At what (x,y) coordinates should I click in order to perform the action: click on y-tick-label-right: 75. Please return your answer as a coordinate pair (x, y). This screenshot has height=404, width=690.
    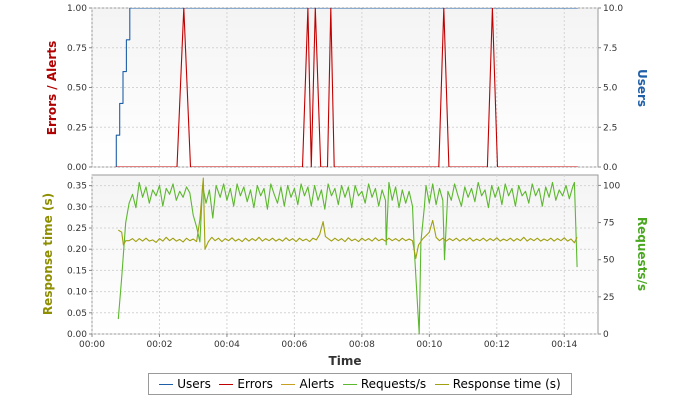
    Looking at the image, I should click on (608, 224).